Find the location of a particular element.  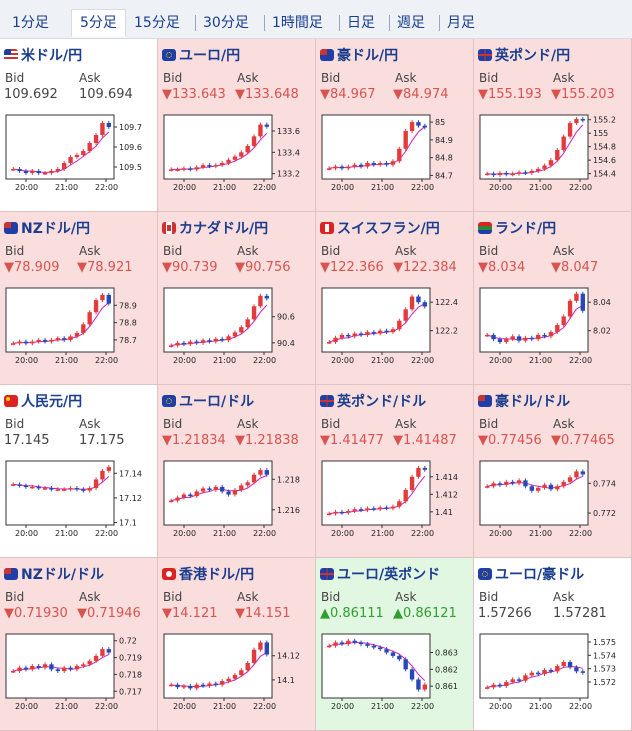

mini-price-chart: 90.6 90.4 20:00 21:00 22:00 is located at coordinates (236, 325).